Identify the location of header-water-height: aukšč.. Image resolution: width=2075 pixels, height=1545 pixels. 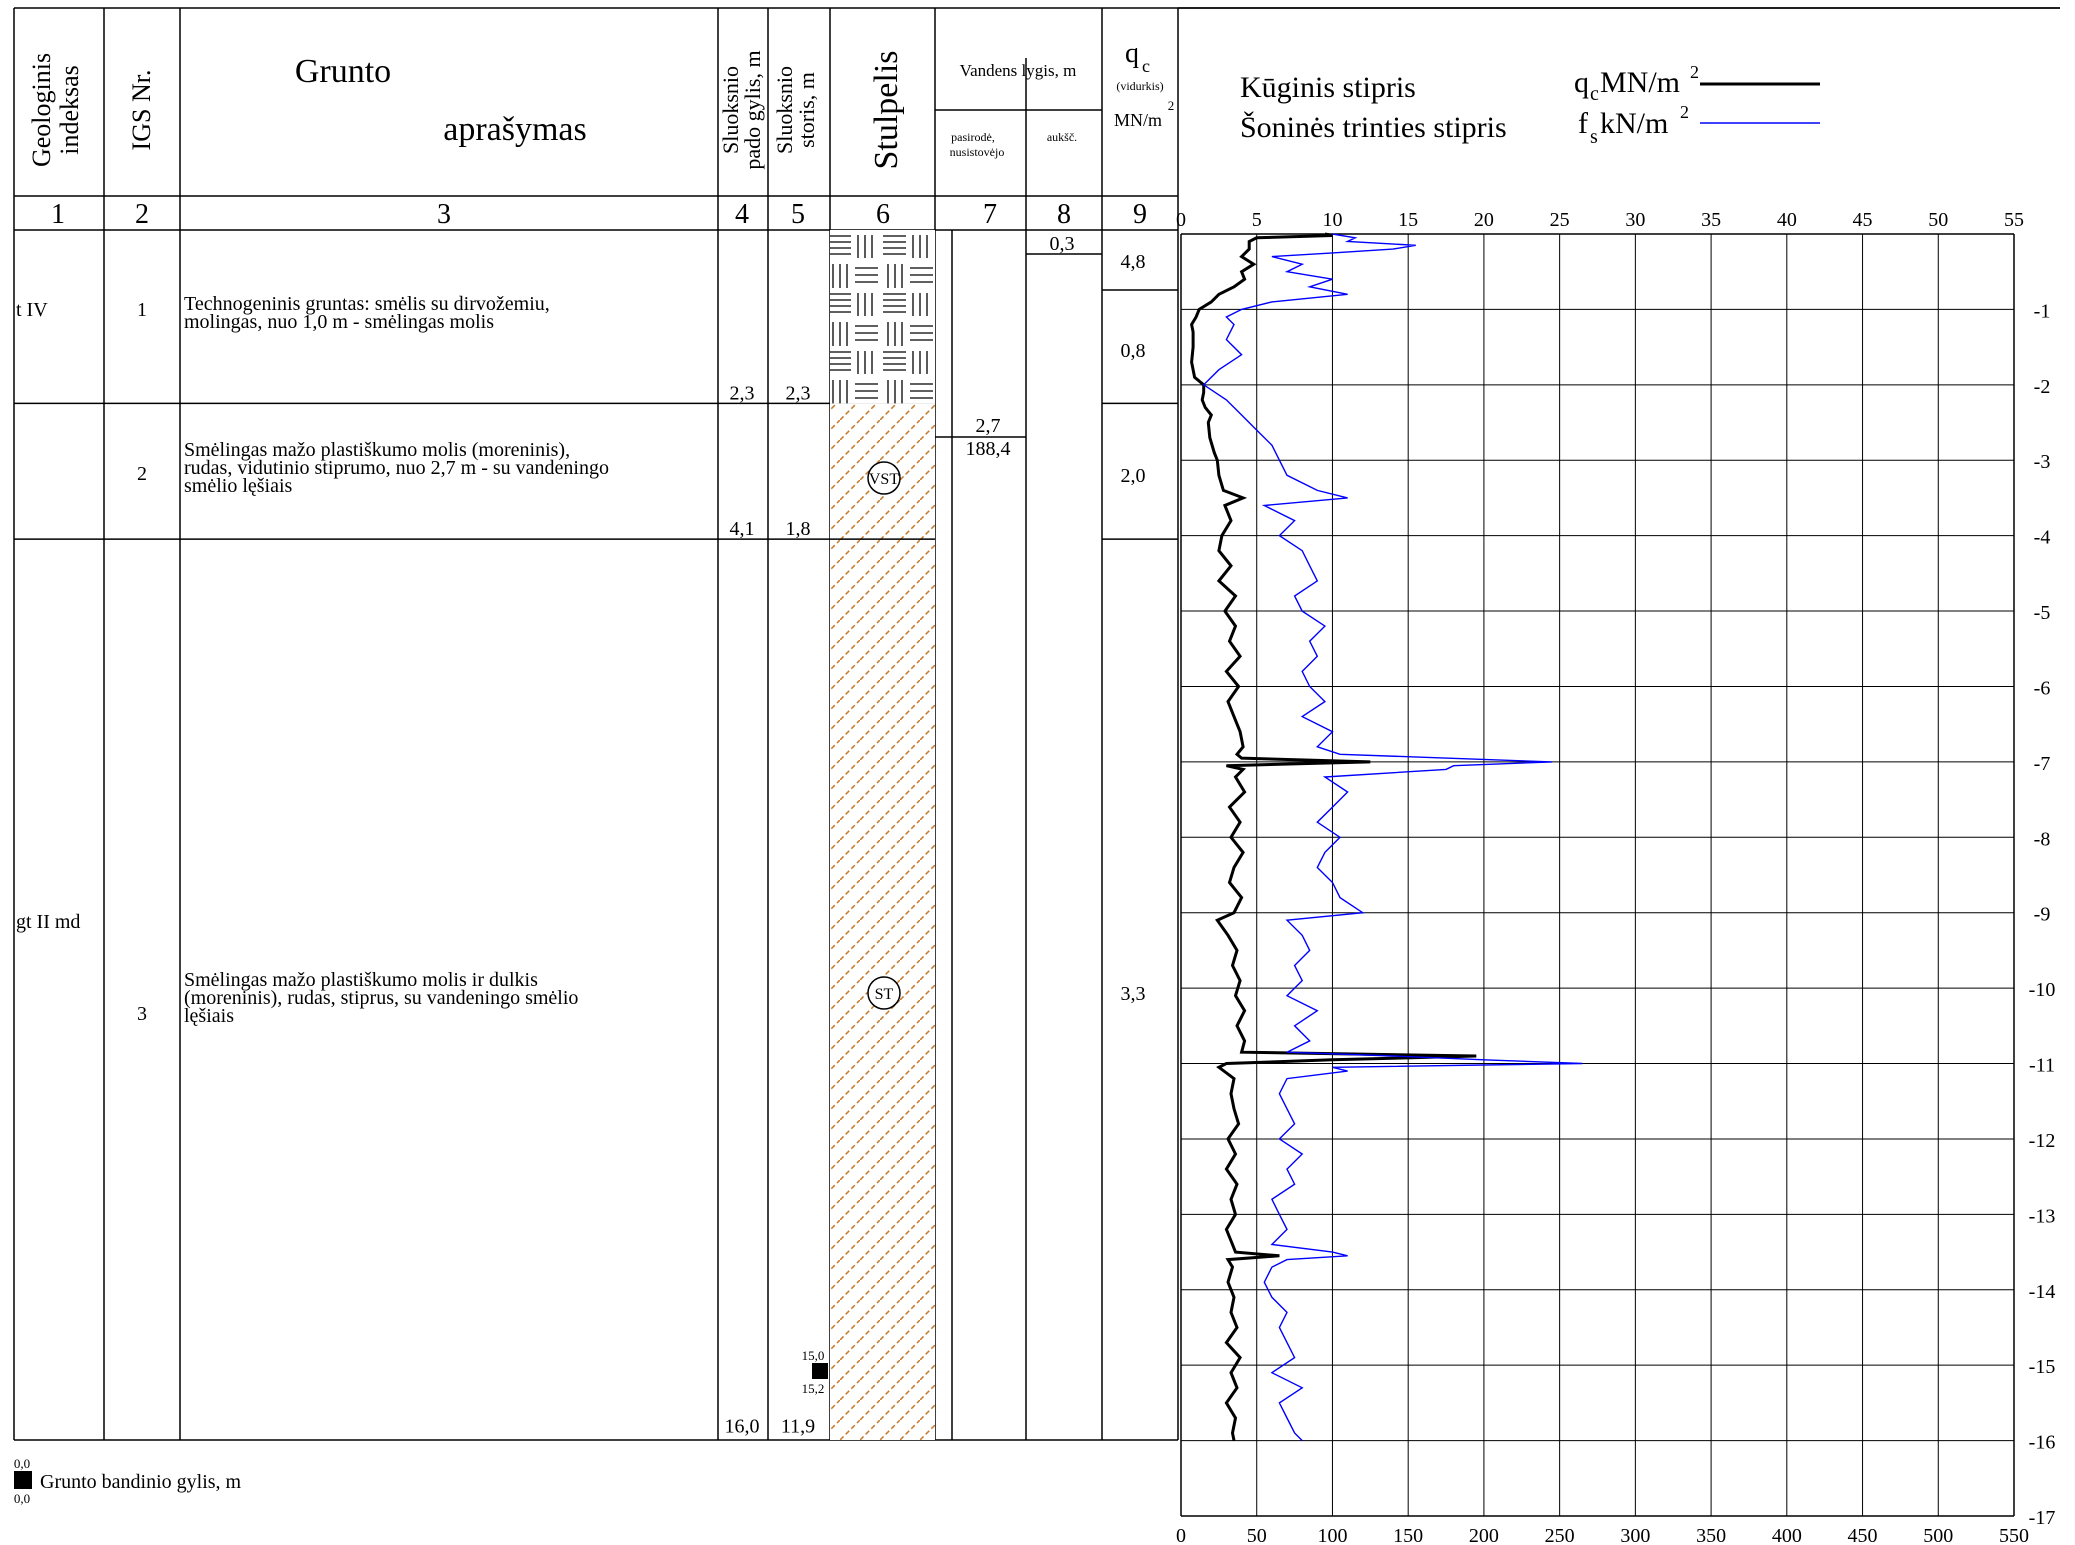
(1062, 137).